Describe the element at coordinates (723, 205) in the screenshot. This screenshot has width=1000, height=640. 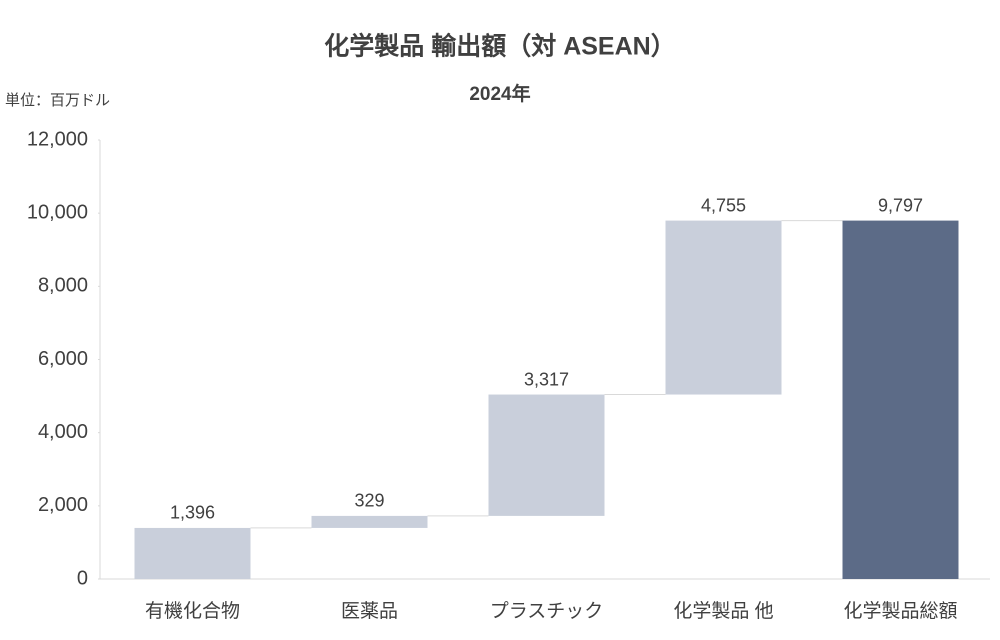
I see `value-label: 4,755` at that location.